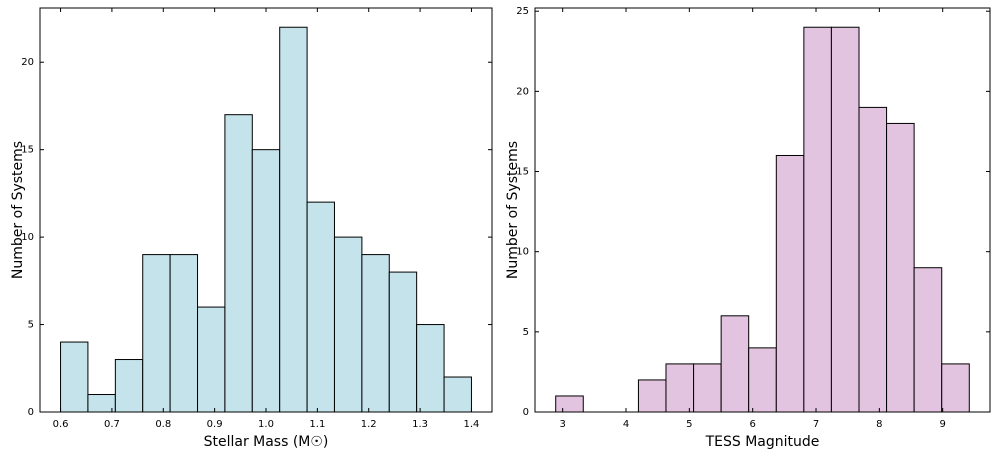  Describe the element at coordinates (369, 424) in the screenshot. I see `x-tick-label: 1.2` at that location.